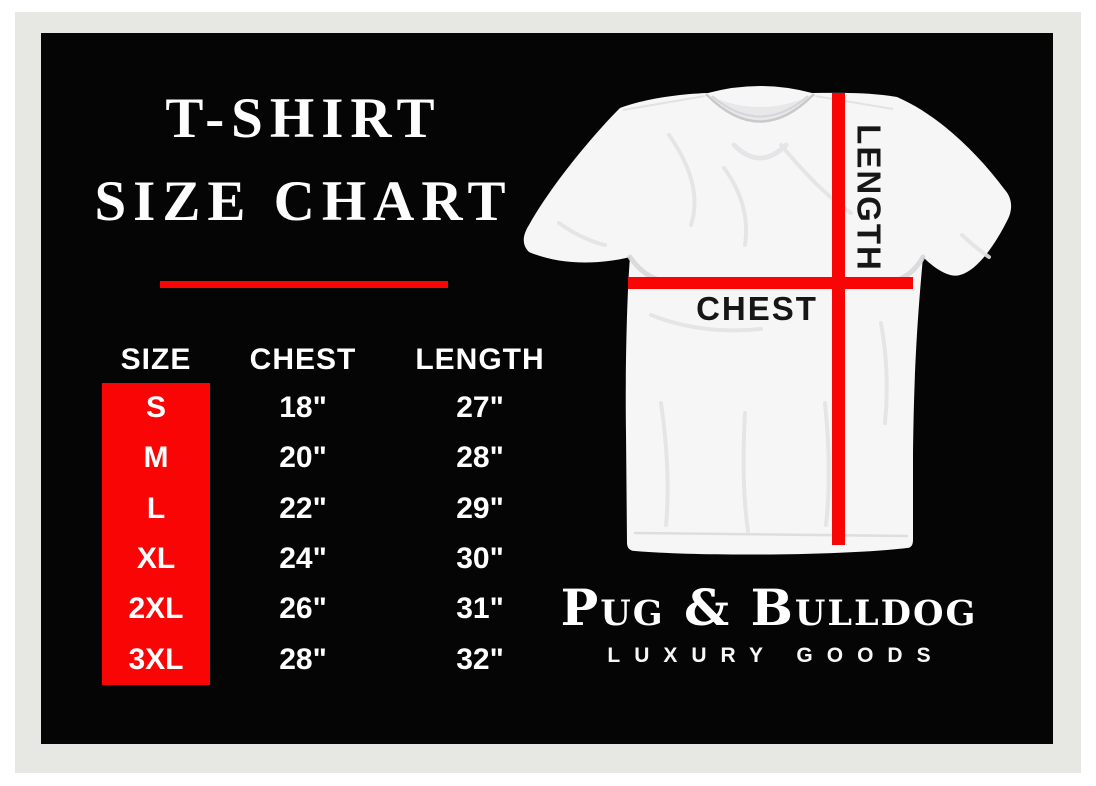 The height and width of the screenshot is (786, 1096). I want to click on title-line-1: T-SHIRT, so click(303, 118).